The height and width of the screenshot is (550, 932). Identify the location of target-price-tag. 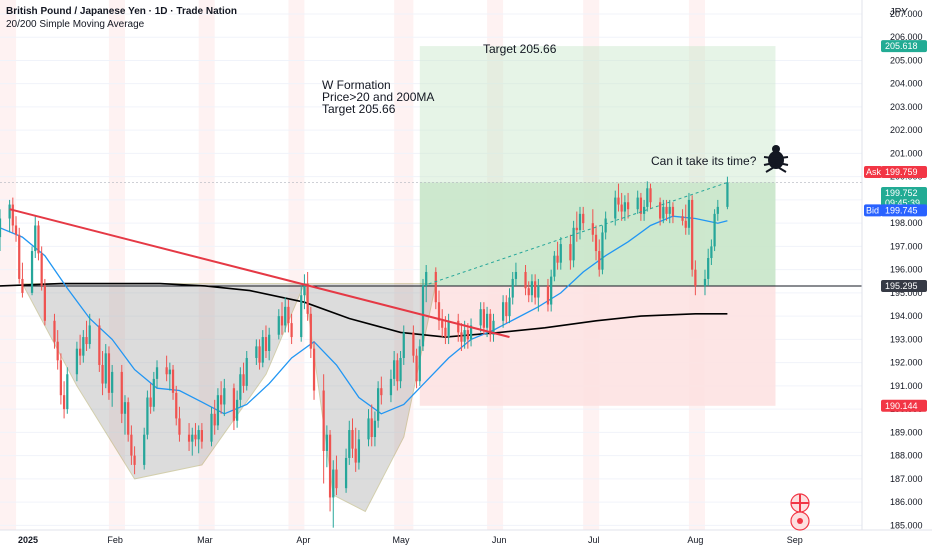
(904, 46).